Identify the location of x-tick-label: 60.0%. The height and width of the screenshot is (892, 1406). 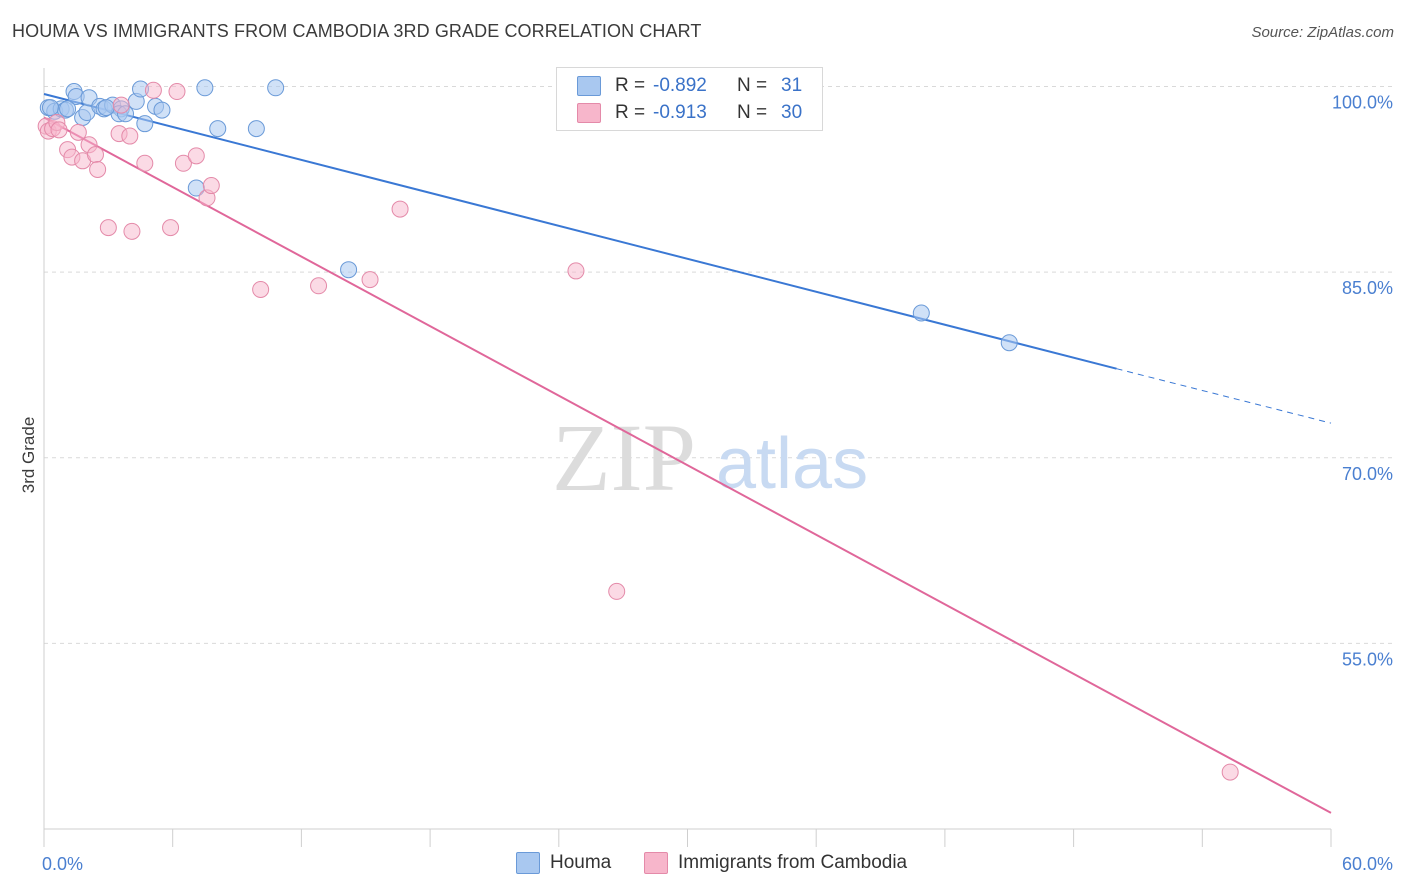
(1367, 864).